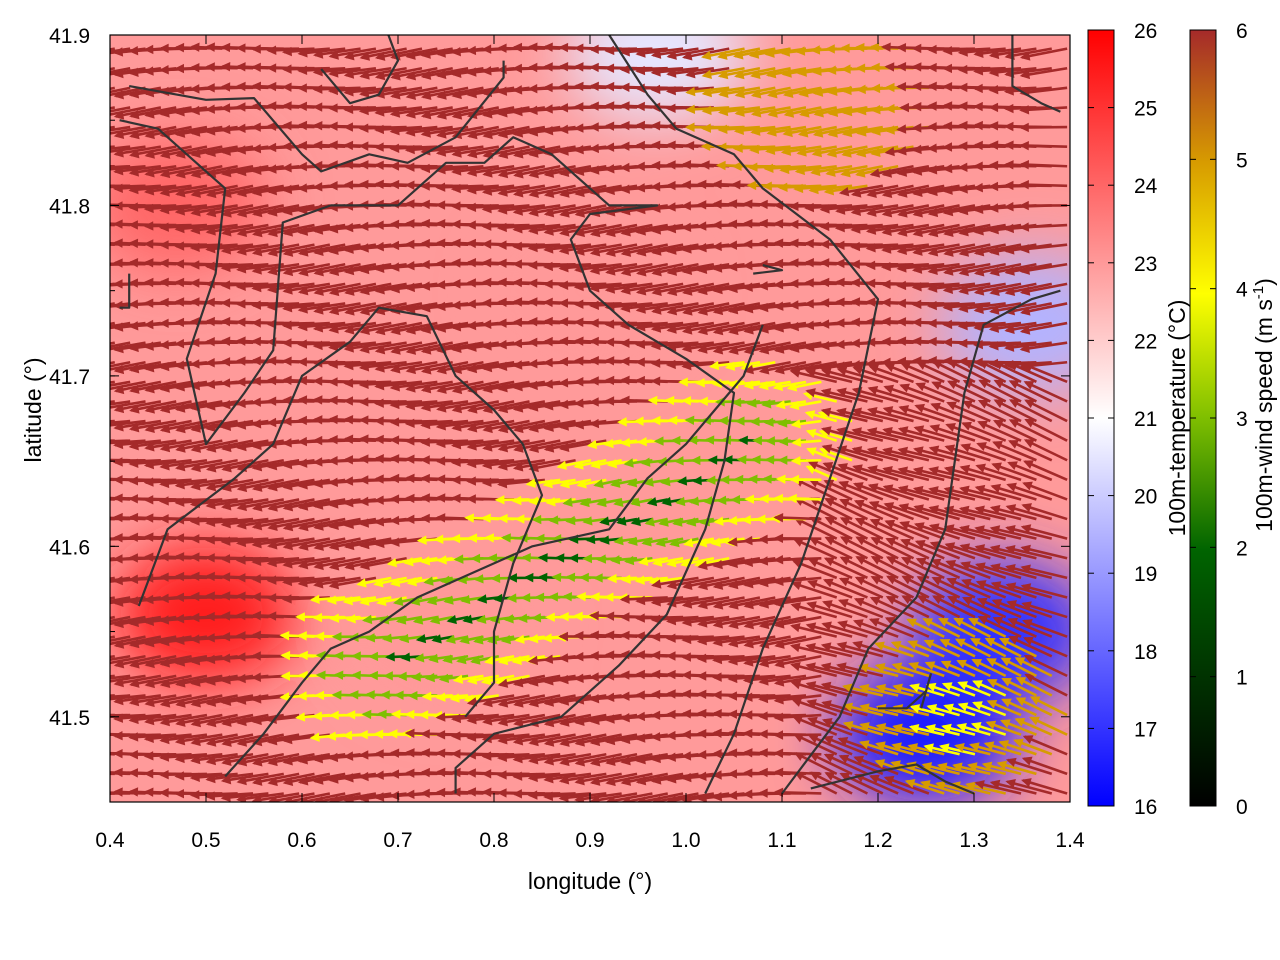 This screenshot has height=960, width=1280. I want to click on wind-arrow-shaft, so click(120, 638).